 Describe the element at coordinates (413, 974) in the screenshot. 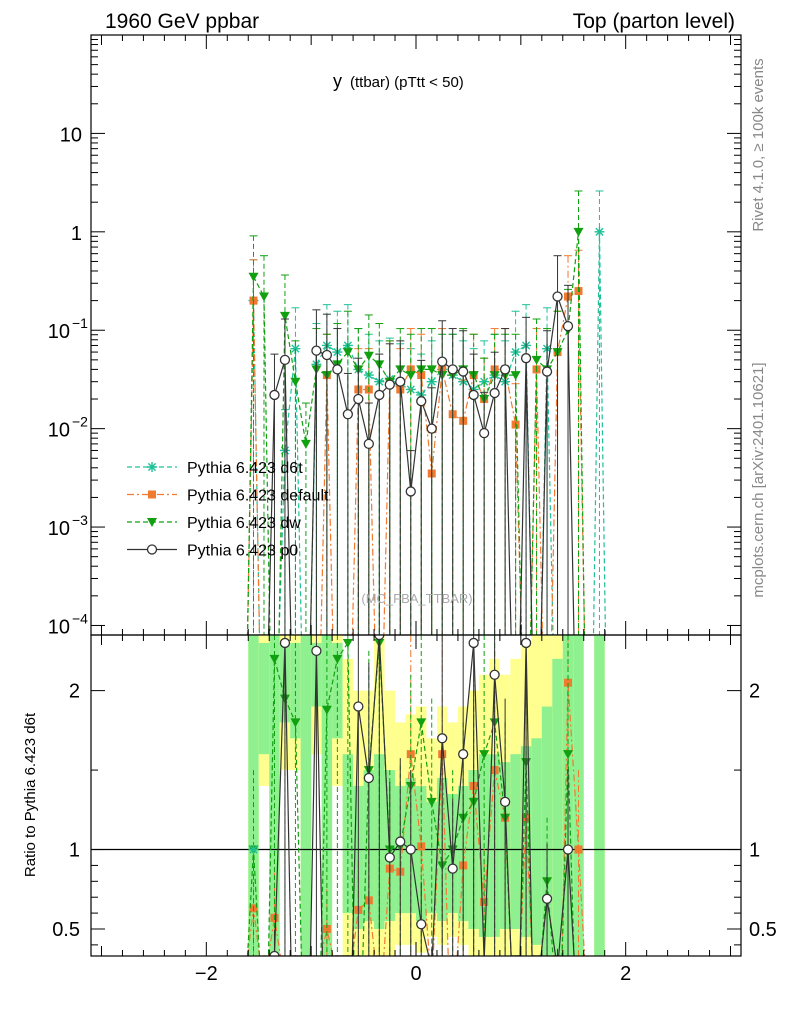

I see `x-axis-labels: −2 0 2` at that location.